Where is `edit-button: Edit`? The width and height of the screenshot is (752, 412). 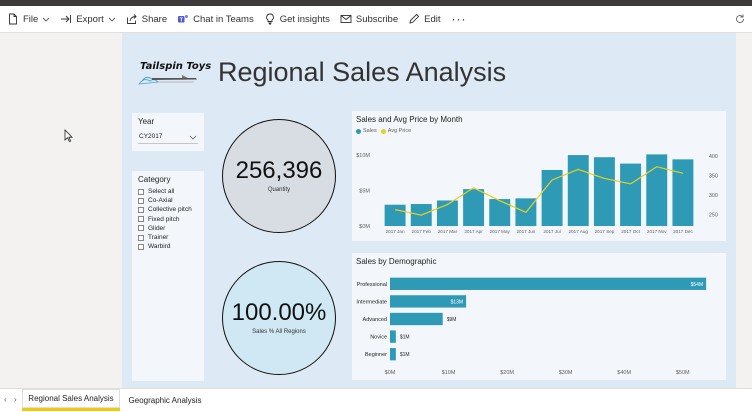
edit-button: Edit is located at coordinates (424, 19).